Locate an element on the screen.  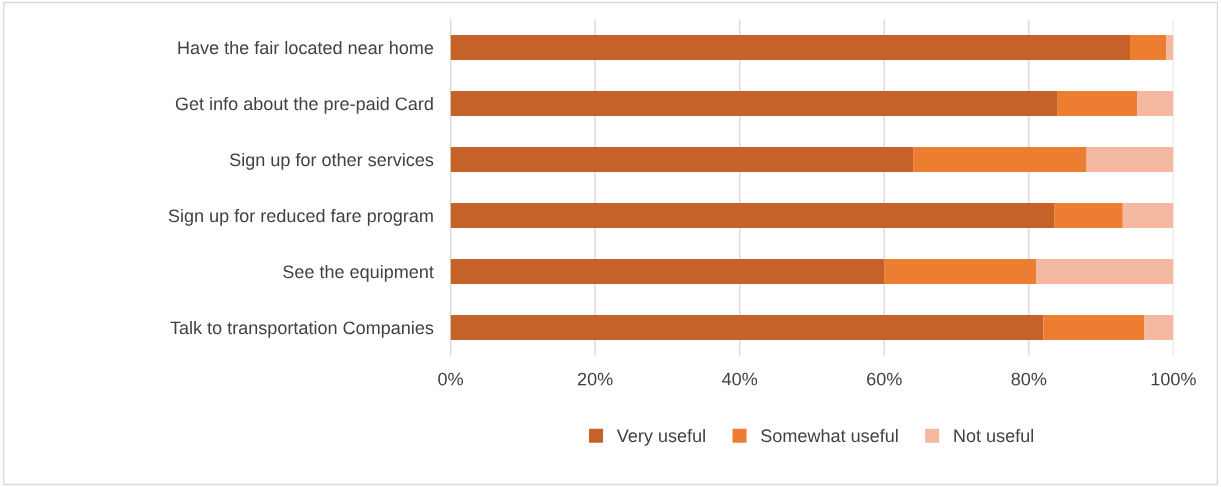
x-tick-label: 100% is located at coordinates (1173, 379).